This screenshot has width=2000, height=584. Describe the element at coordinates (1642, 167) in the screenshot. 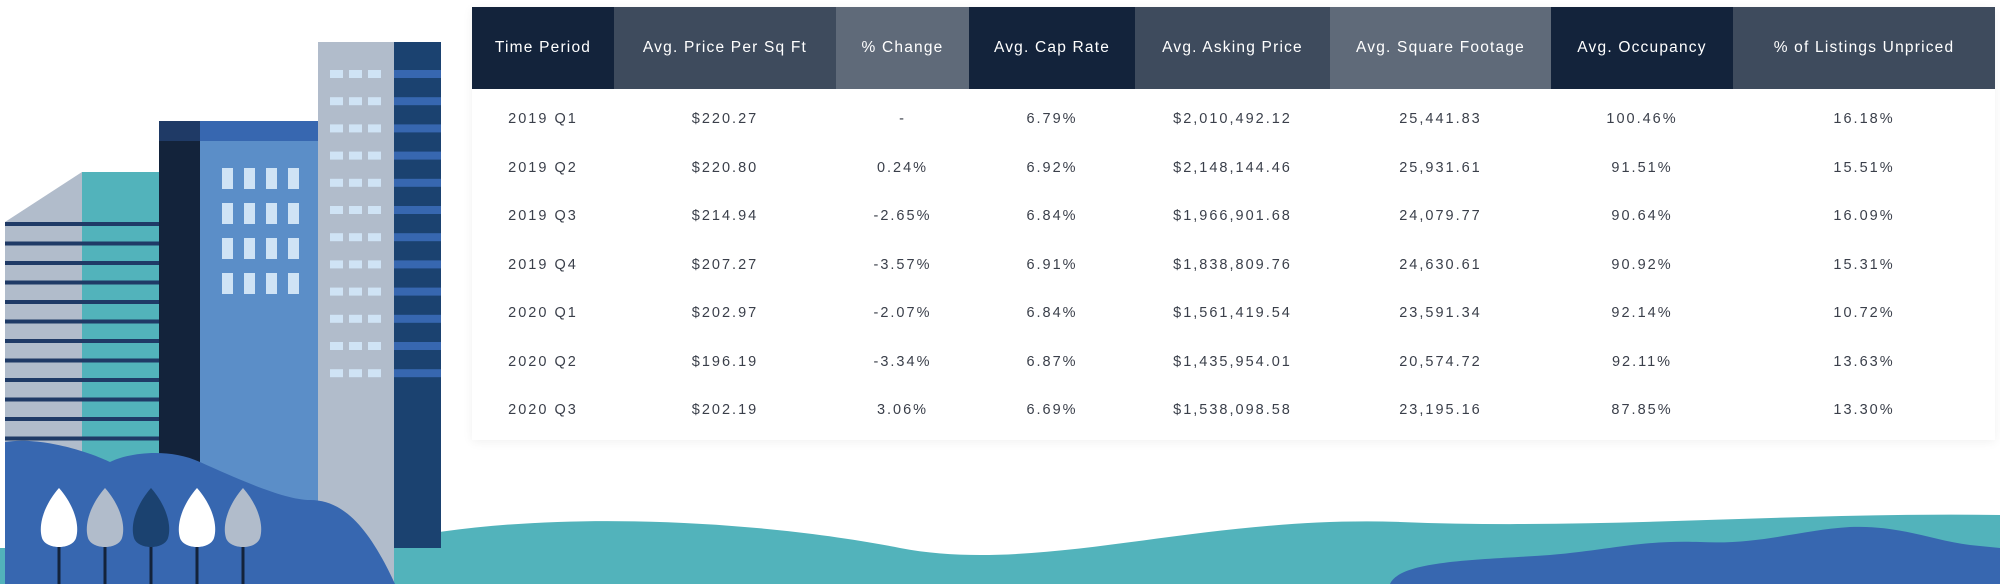

I see `table-cell: 91.51%` at that location.